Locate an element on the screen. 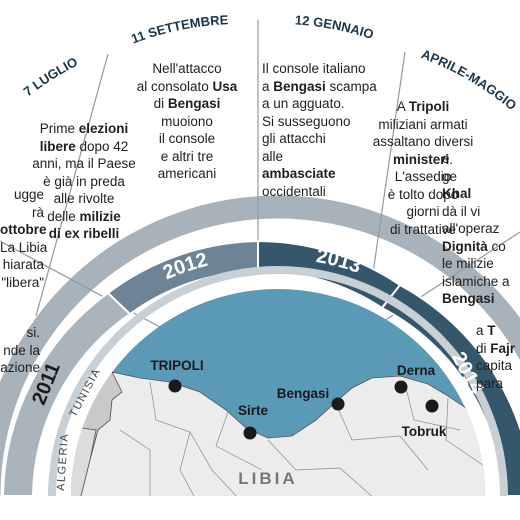 The image size is (520, 520). event-text-run: L'assedio is located at coordinates (423, 176).